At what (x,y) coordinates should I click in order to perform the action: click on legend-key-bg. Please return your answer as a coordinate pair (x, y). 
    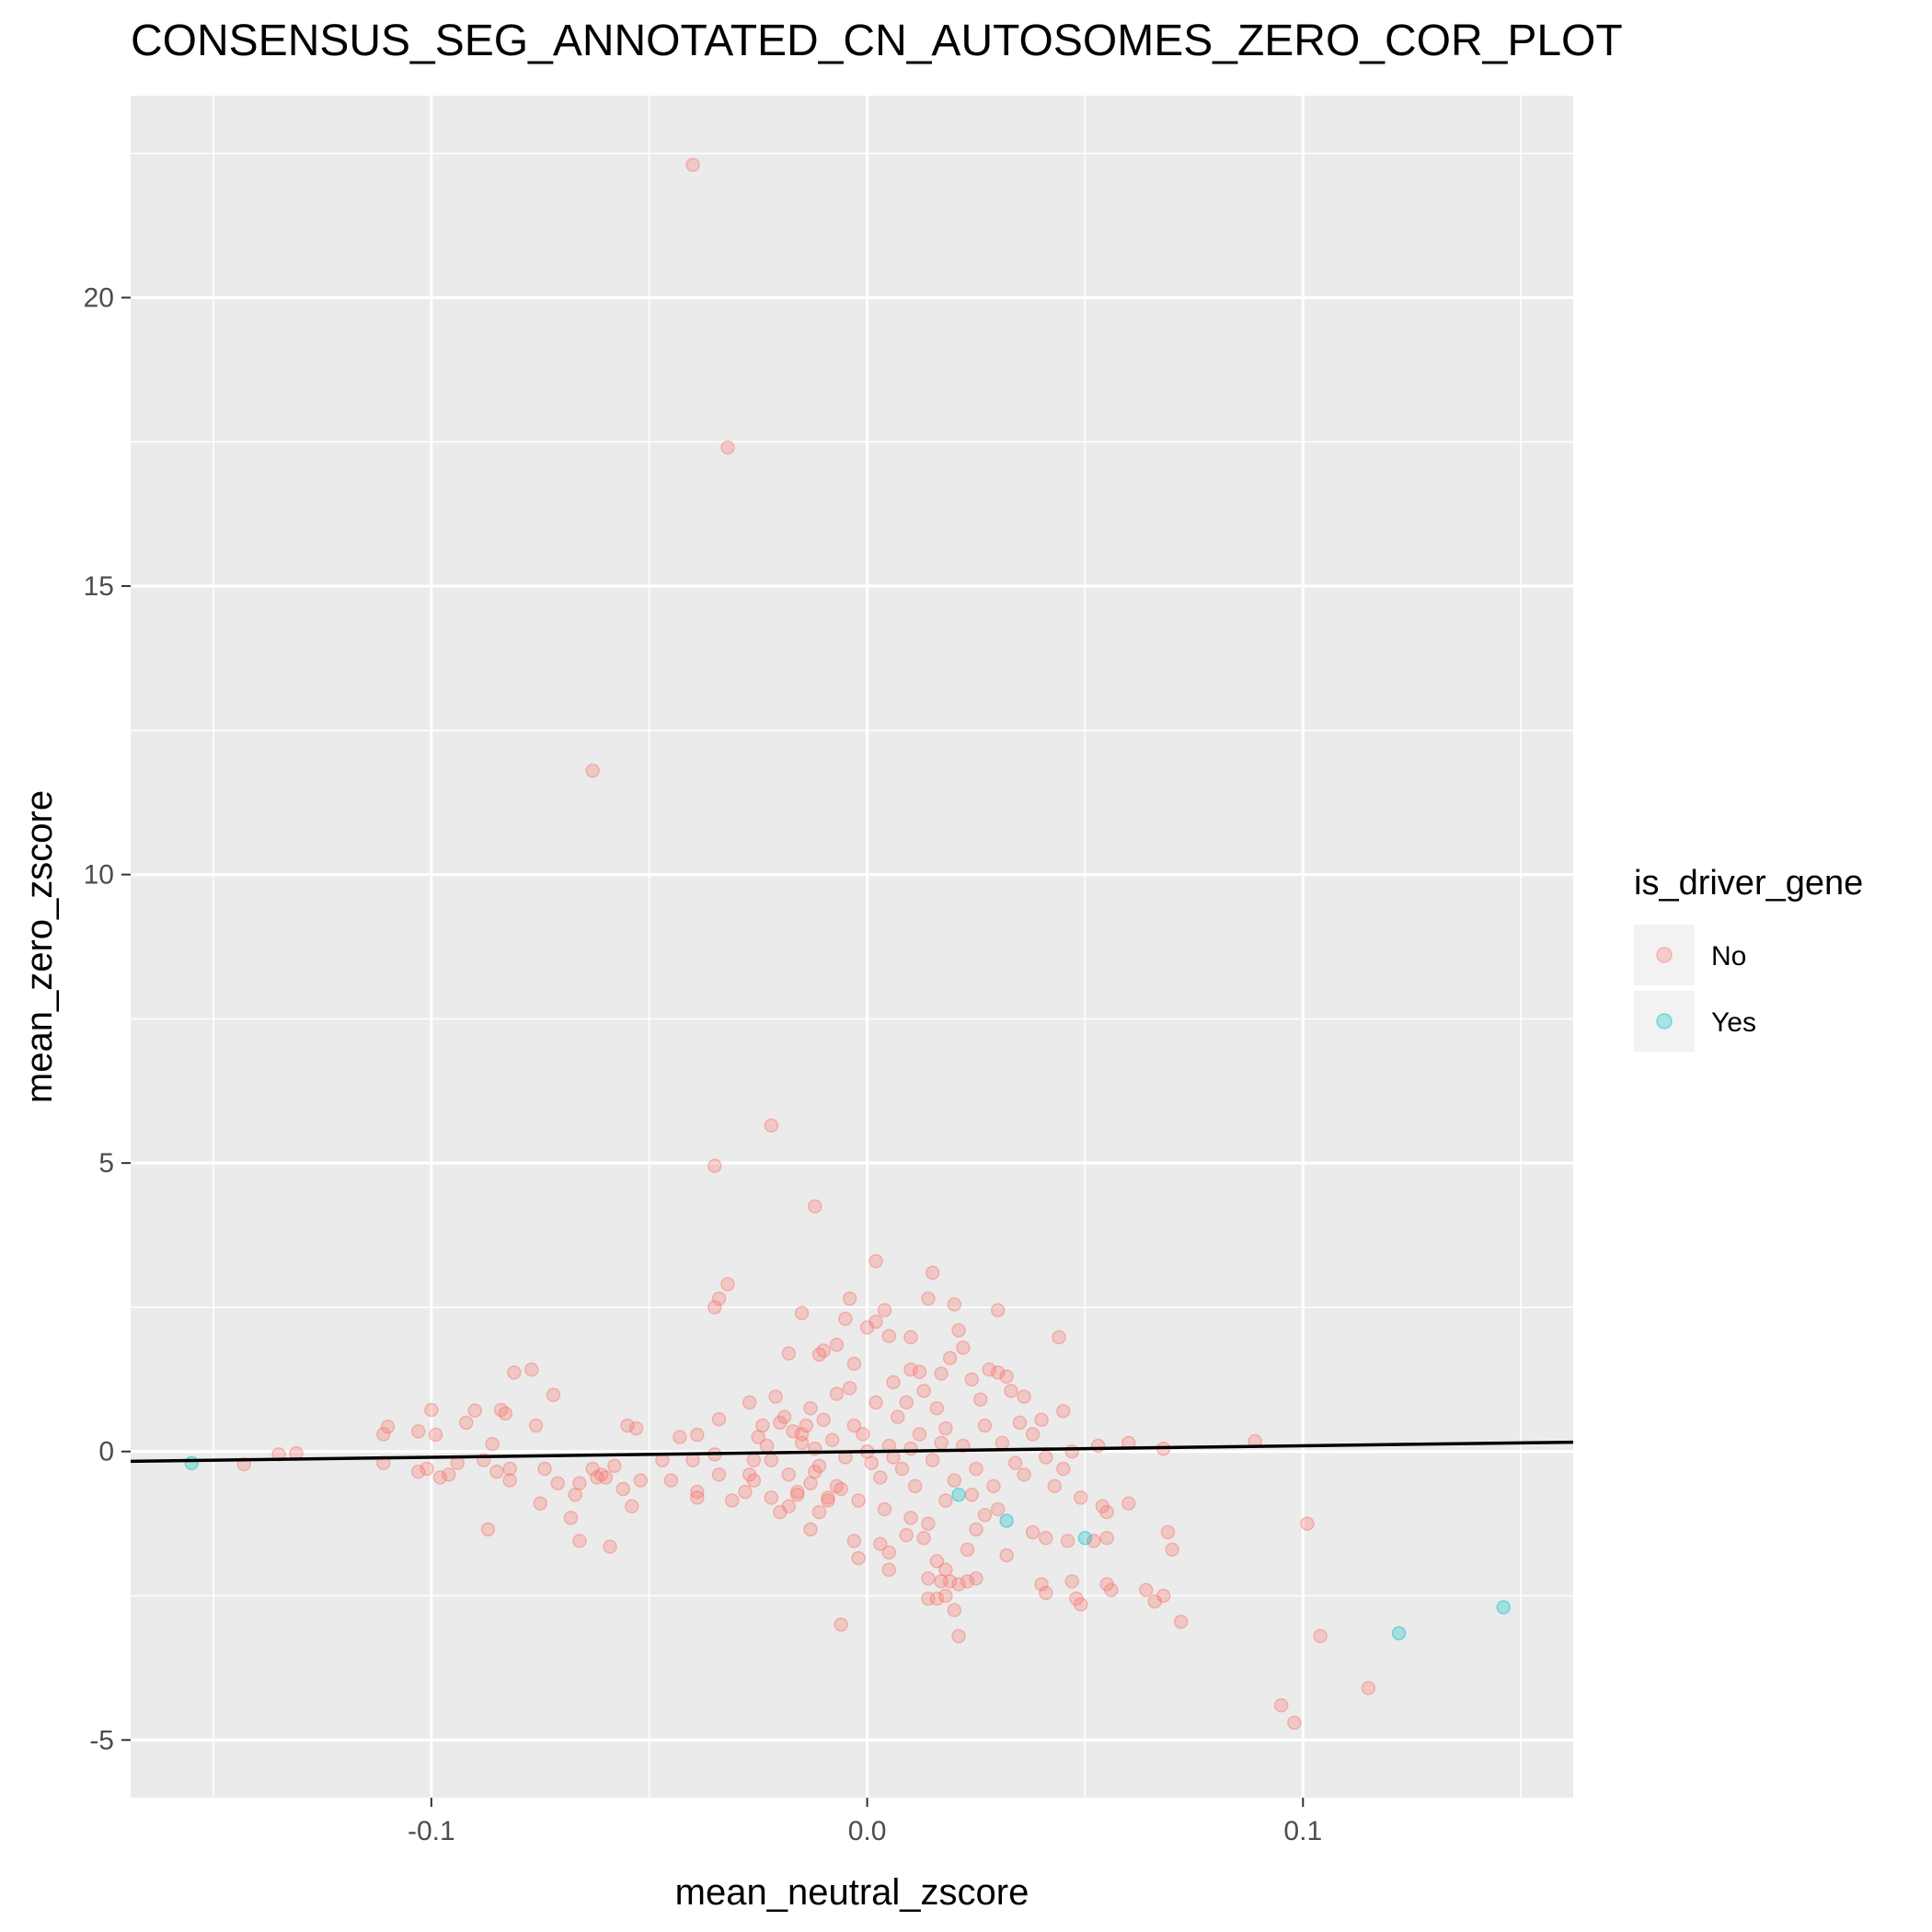
    Looking at the image, I should click on (1664, 1021).